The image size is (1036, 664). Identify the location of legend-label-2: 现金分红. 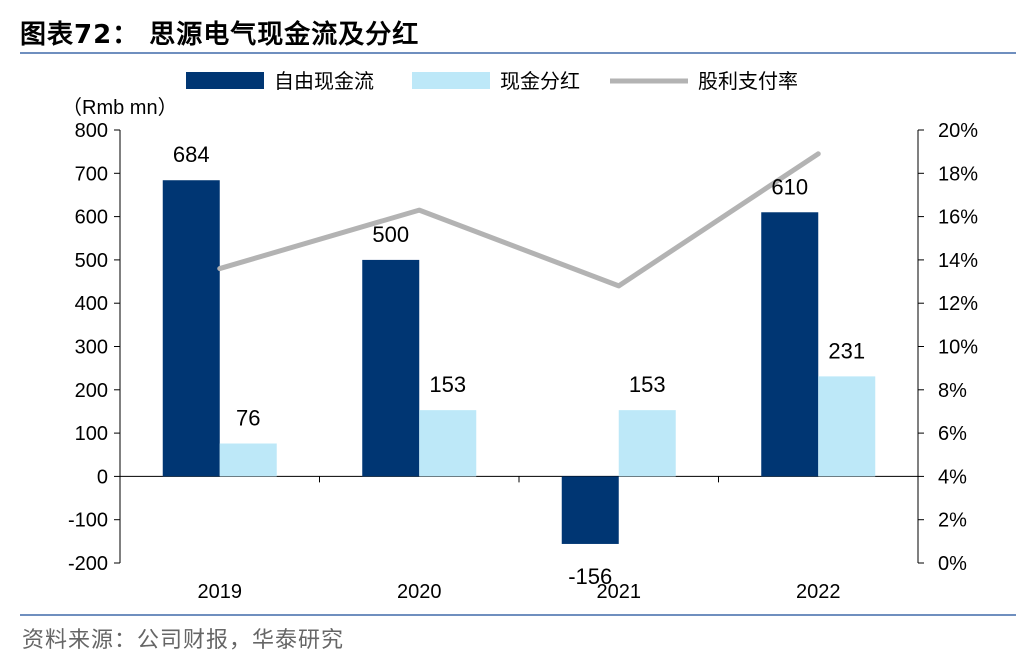
(540, 81).